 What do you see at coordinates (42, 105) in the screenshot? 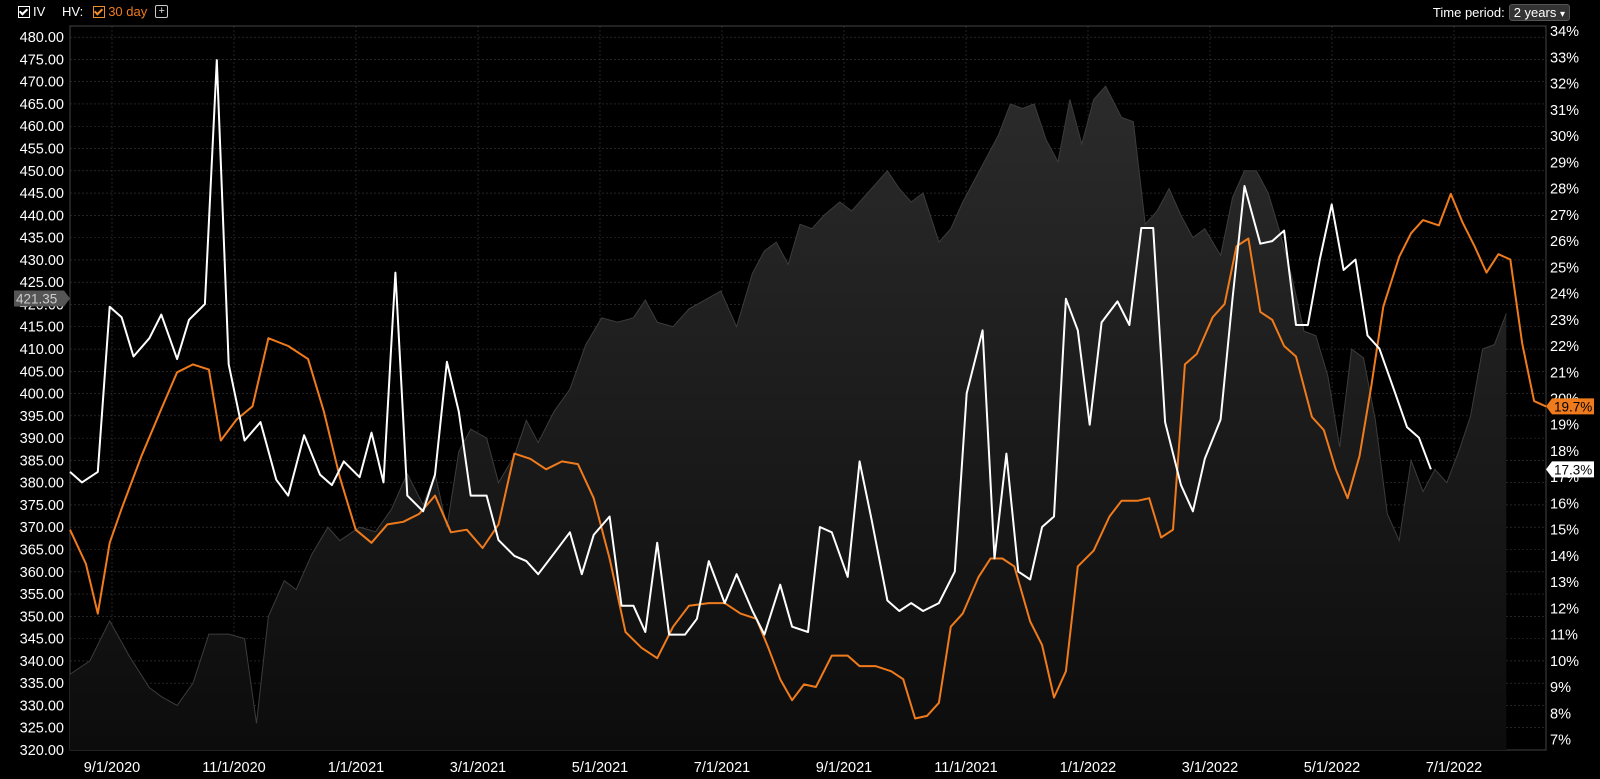
I see `left-tick-label: 465.00` at bounding box center [42, 105].